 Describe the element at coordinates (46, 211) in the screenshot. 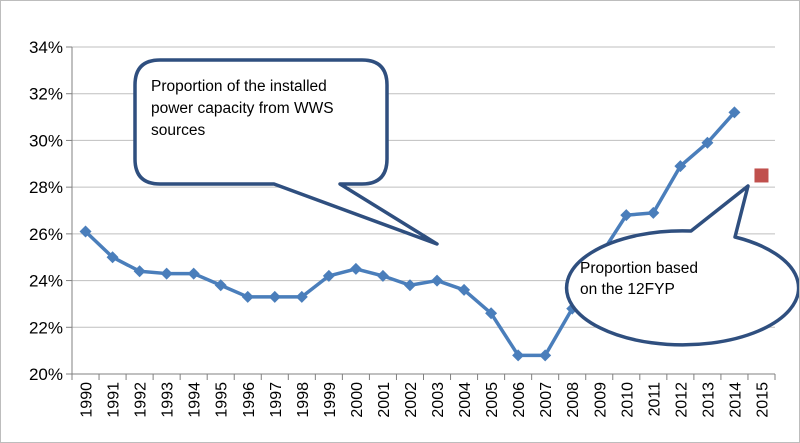

I see `y-tick-labels: 20% 22% 24% 26% 28% 30% 32% 34%` at that location.